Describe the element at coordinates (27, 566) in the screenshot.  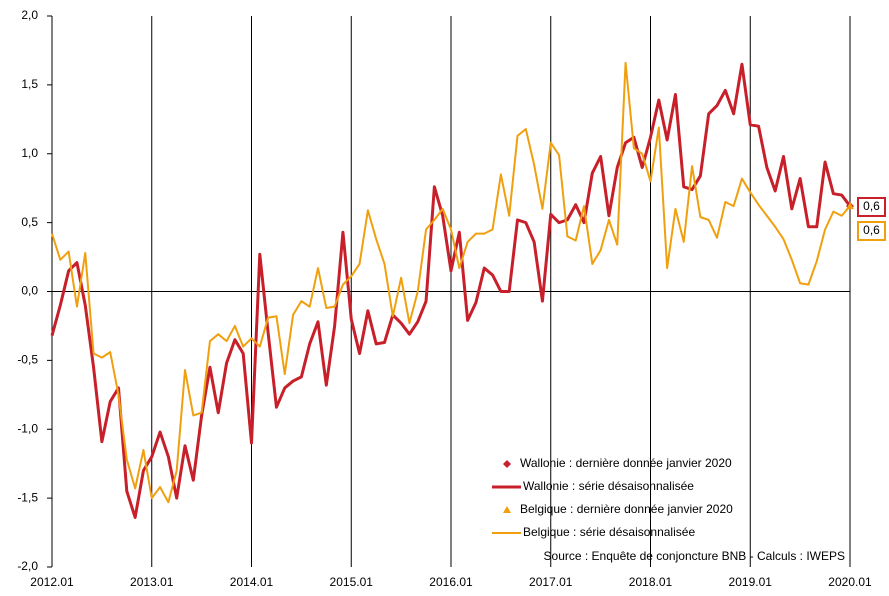
I see `y-tick-label: -2,0` at that location.